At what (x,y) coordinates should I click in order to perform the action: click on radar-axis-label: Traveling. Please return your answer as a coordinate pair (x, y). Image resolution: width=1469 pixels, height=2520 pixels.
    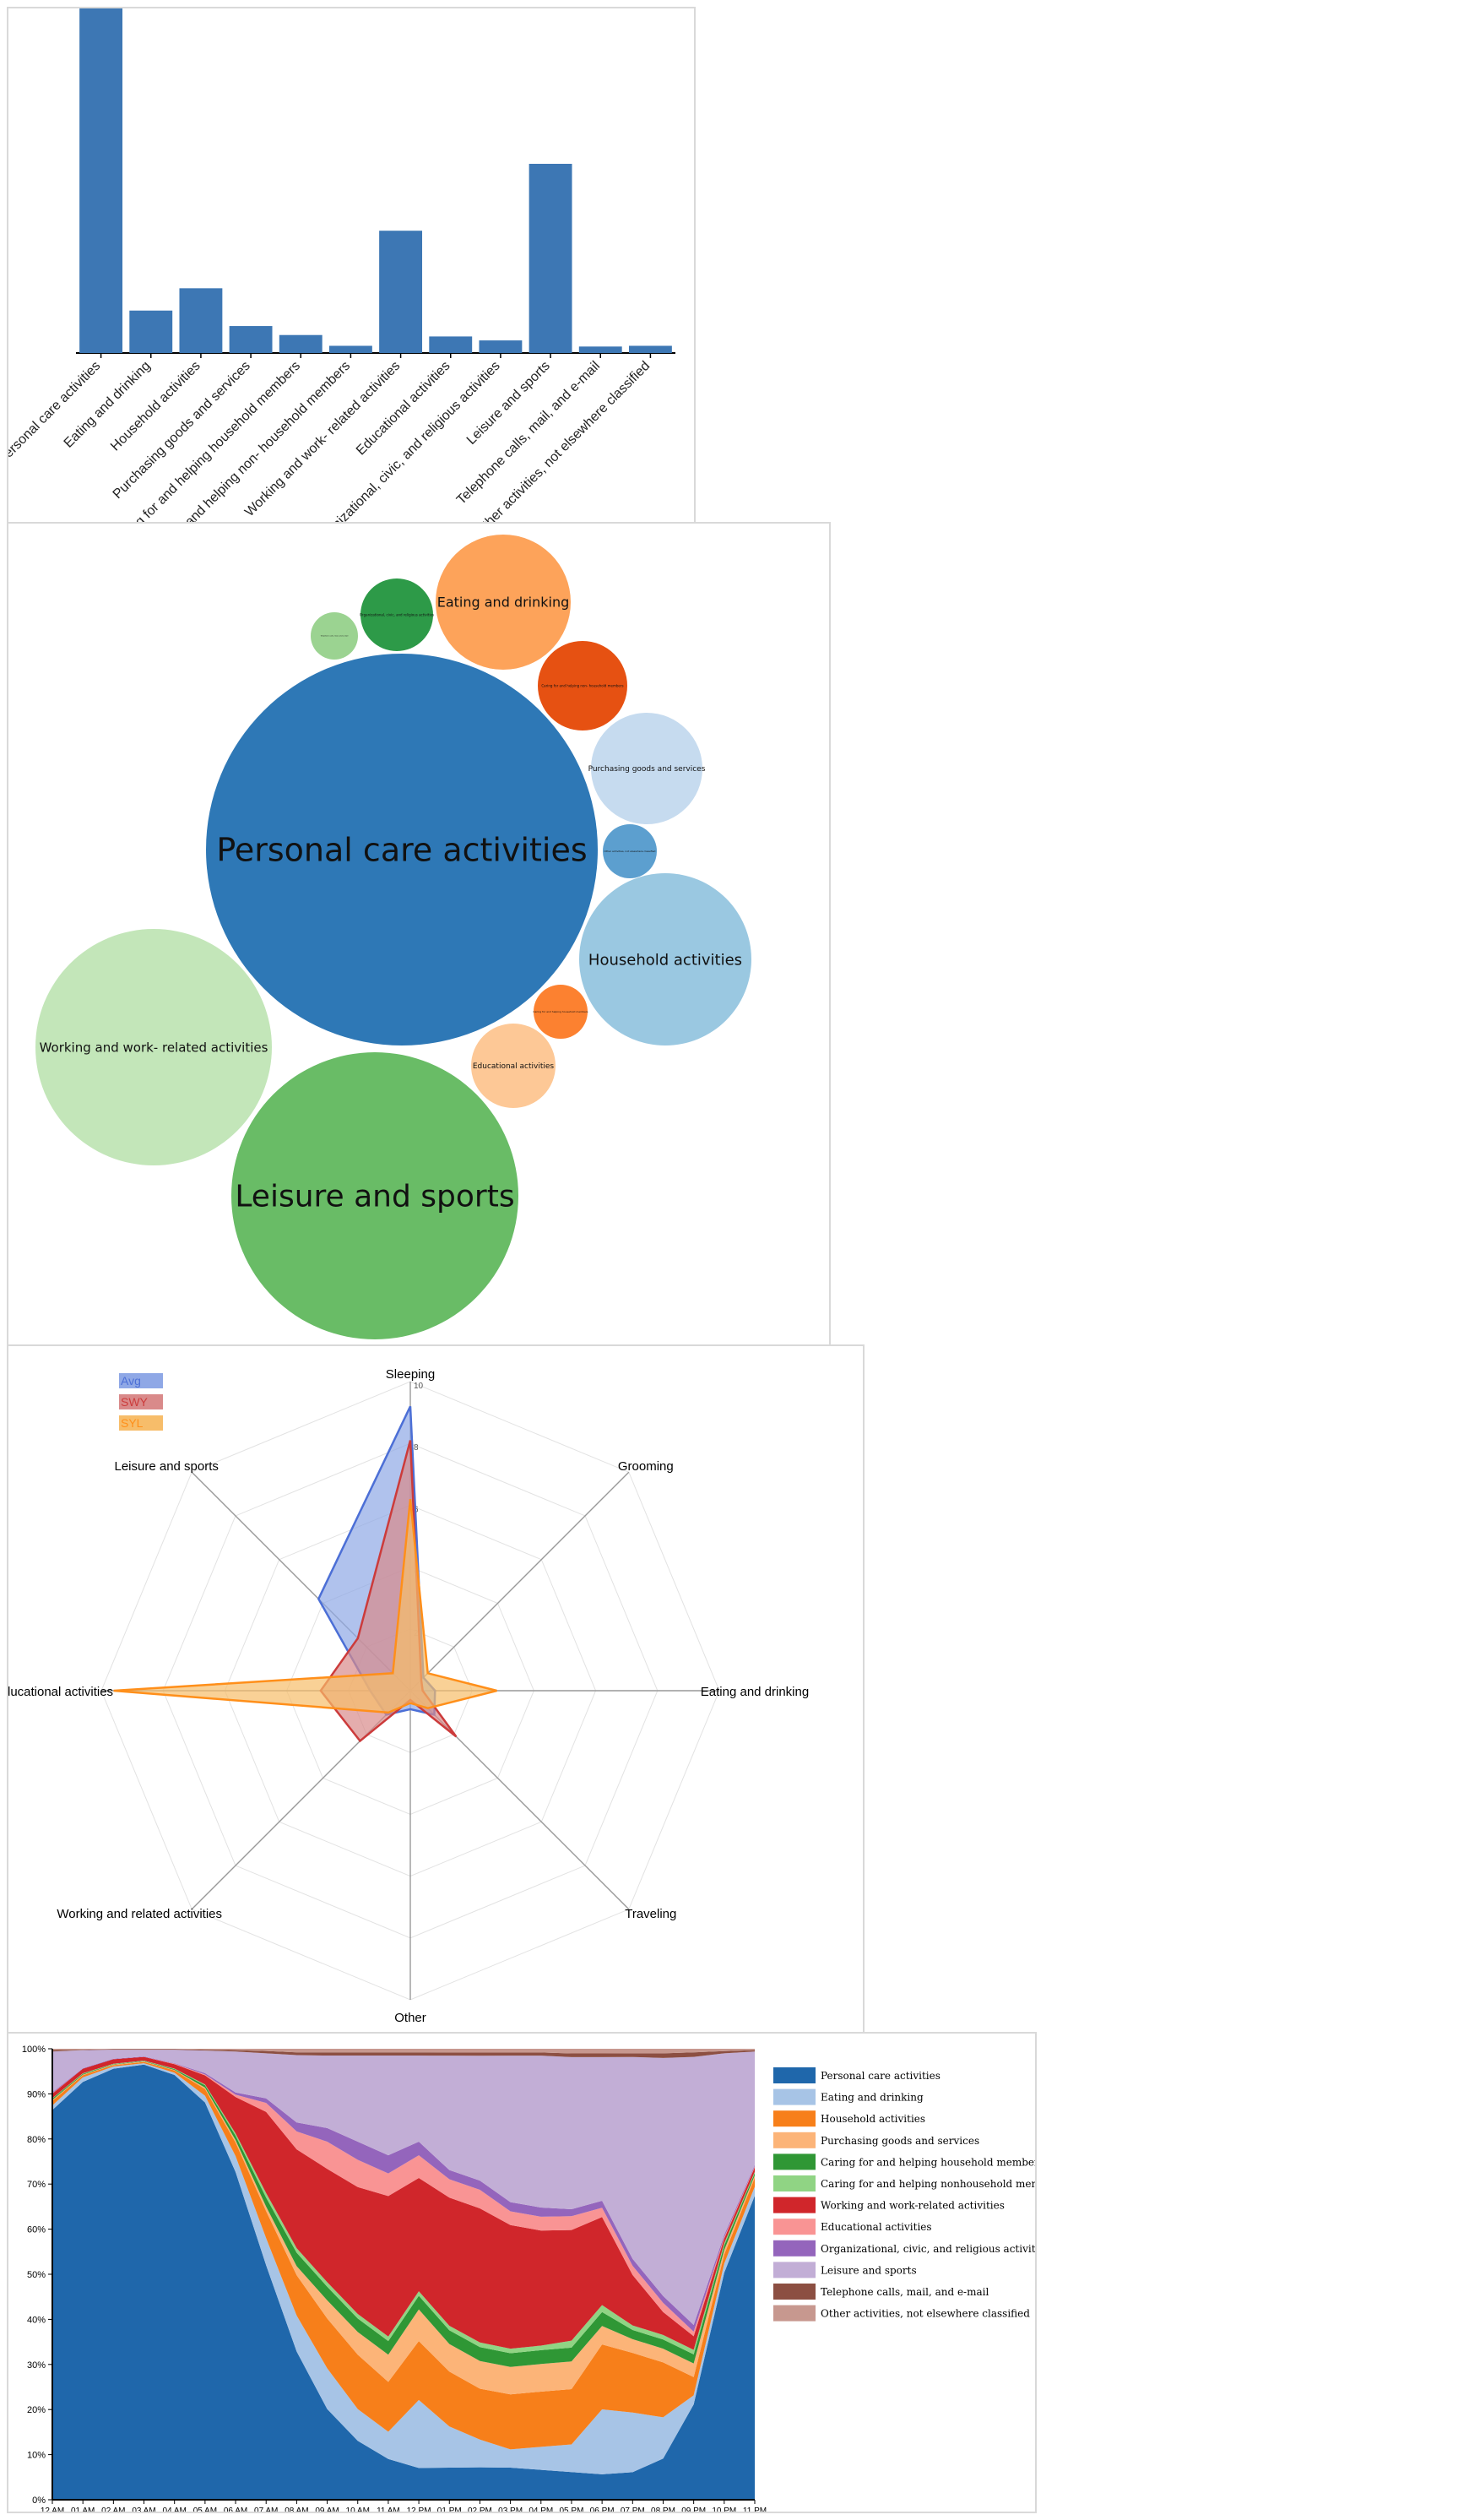
    Looking at the image, I should click on (650, 1914).